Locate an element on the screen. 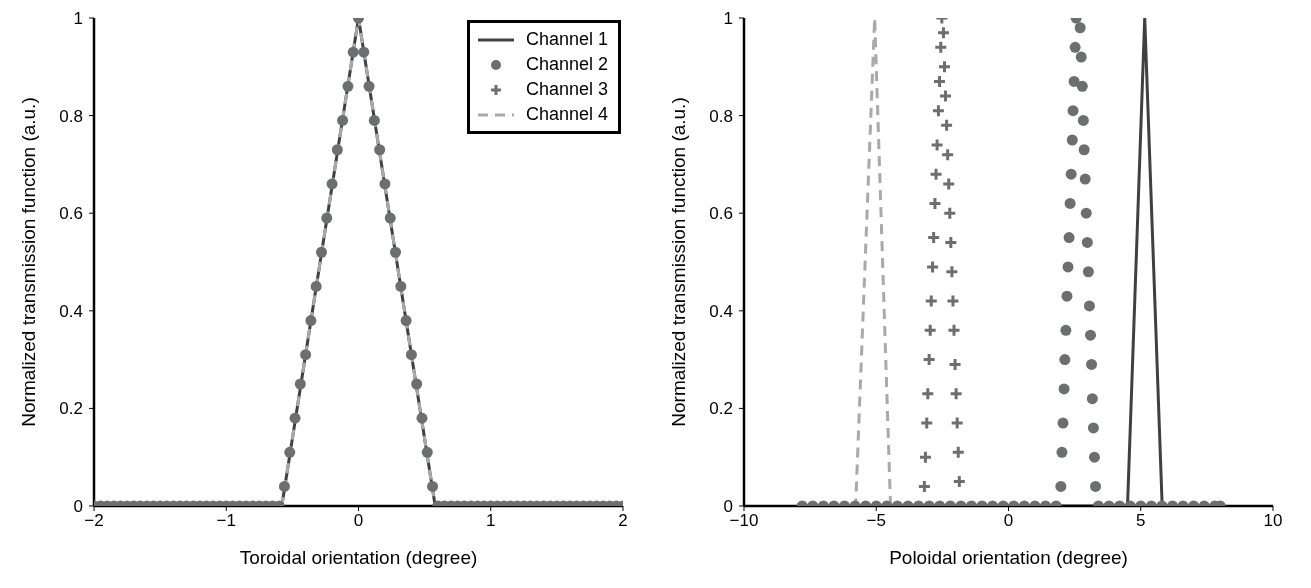 This screenshot has height=588, width=1311. x-tick-label: 10 is located at coordinates (1273, 521).